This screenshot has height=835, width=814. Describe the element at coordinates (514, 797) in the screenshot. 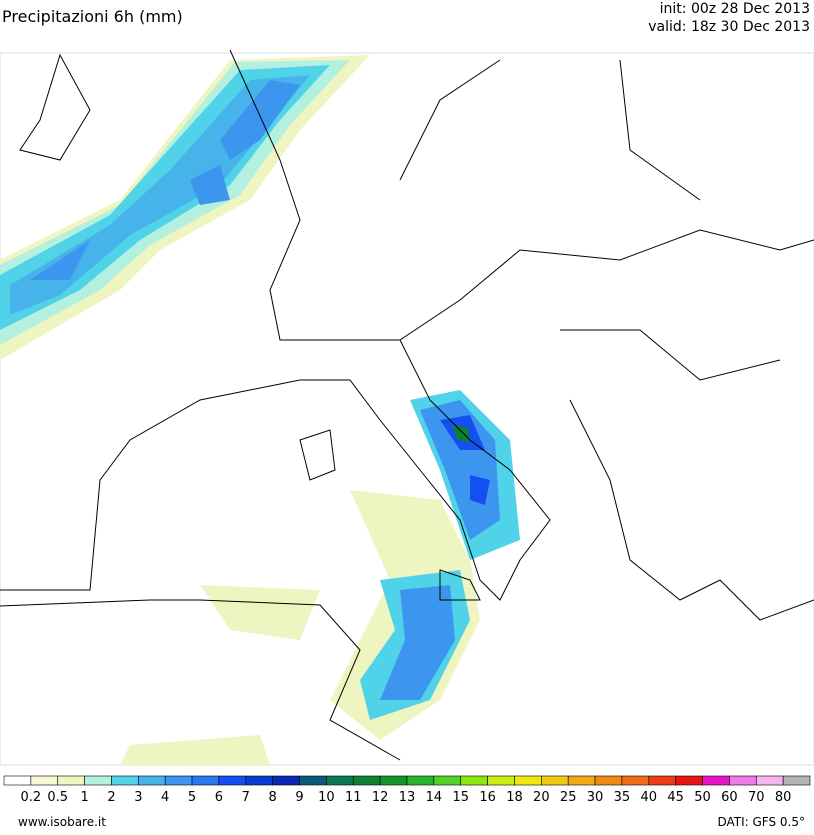

I see `color-label: 18` at that location.